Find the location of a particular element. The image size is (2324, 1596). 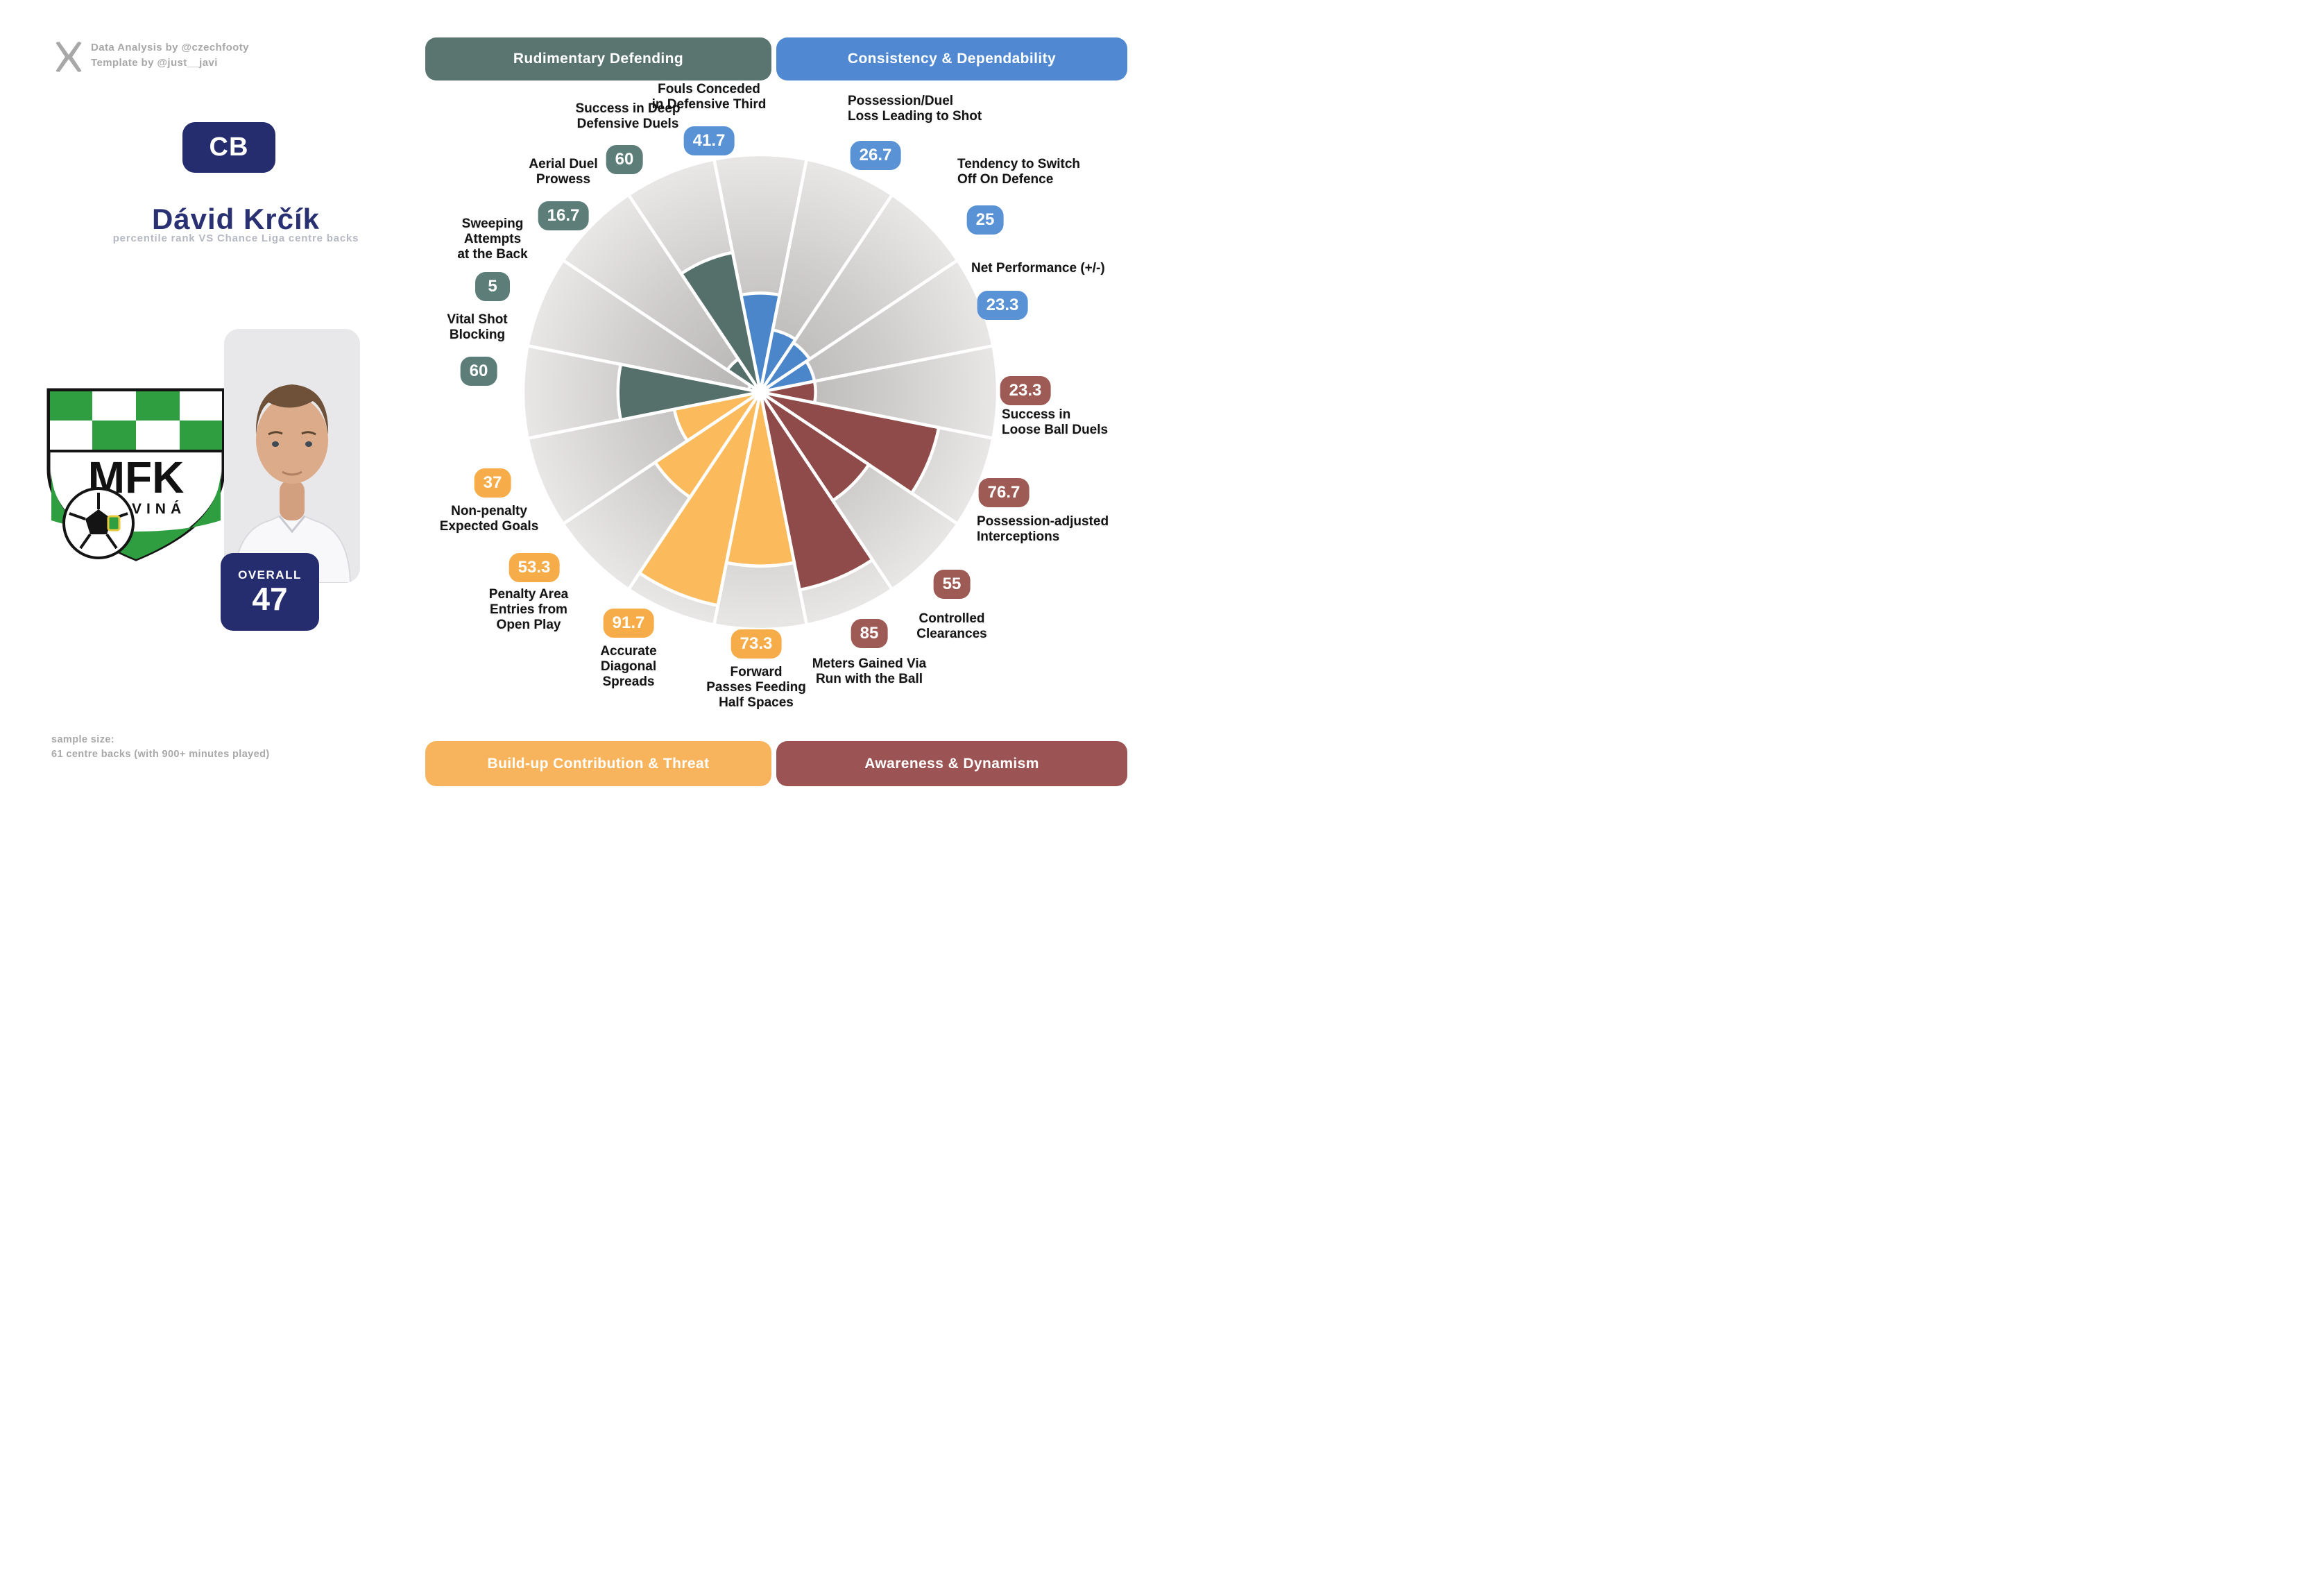

stat-value-badge-9: 91.7 is located at coordinates (628, 623).